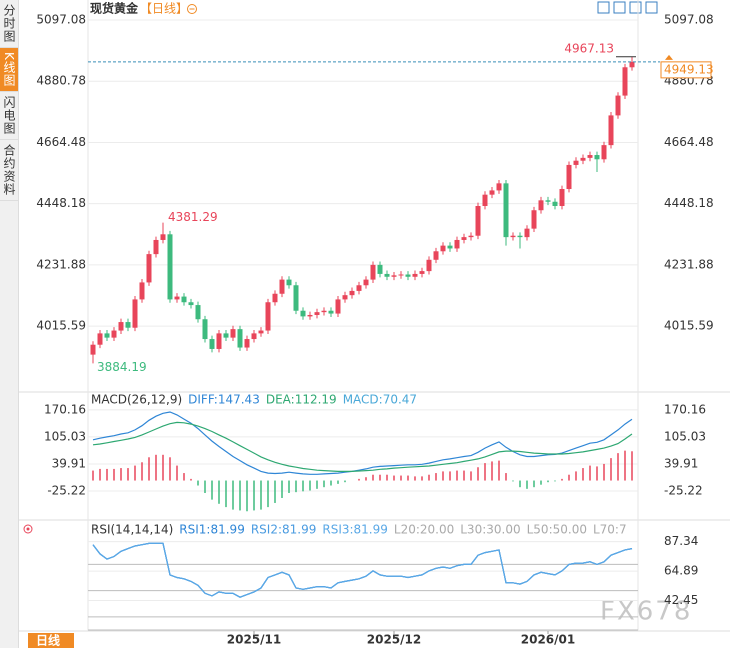  I want to click on y-tick-label: 4448.18, so click(689, 203).